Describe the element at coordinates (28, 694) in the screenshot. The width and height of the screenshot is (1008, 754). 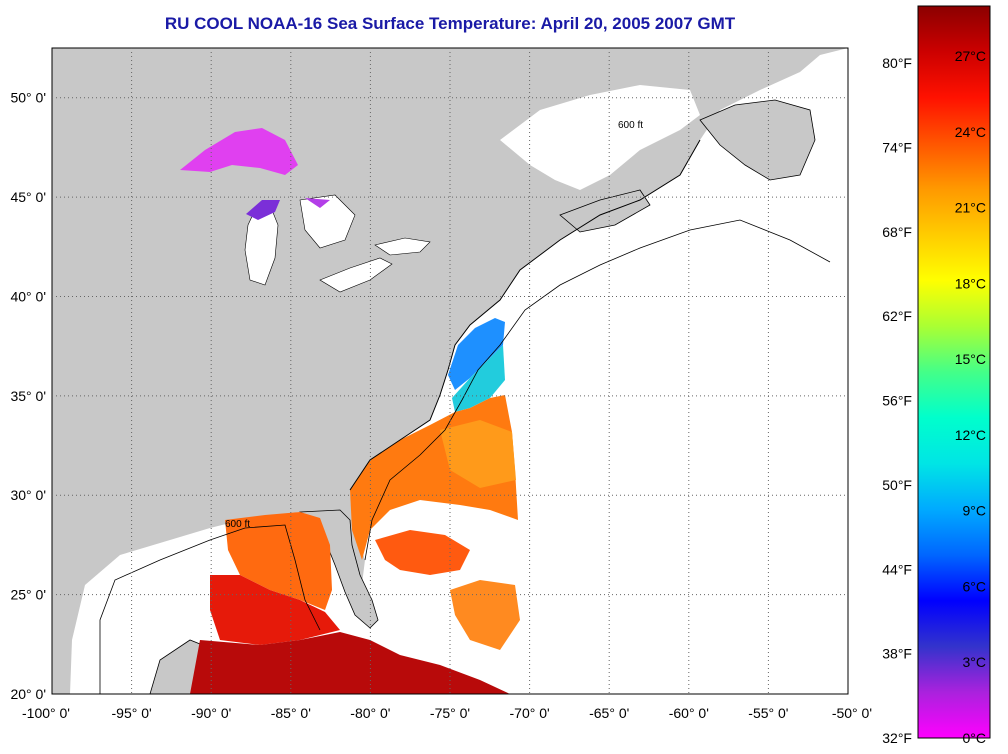
I see `latitude-tick-label: 20° 0'` at that location.